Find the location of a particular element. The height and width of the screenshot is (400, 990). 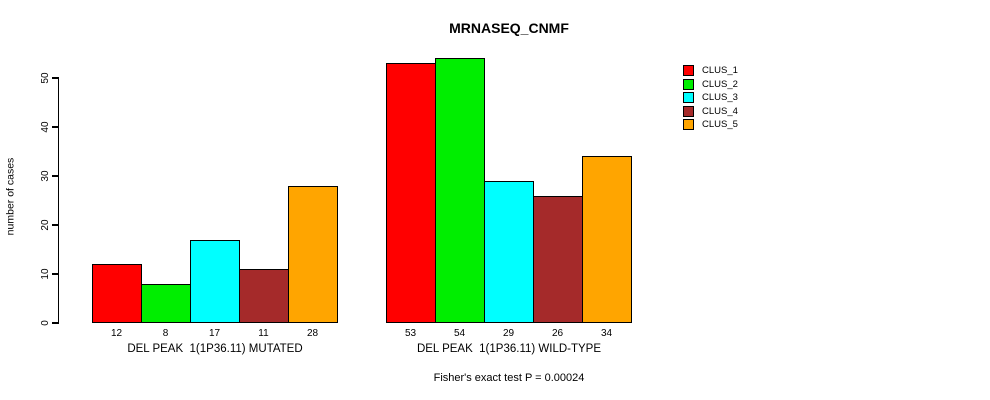

legend-item: CLUS_3 is located at coordinates (710, 98).